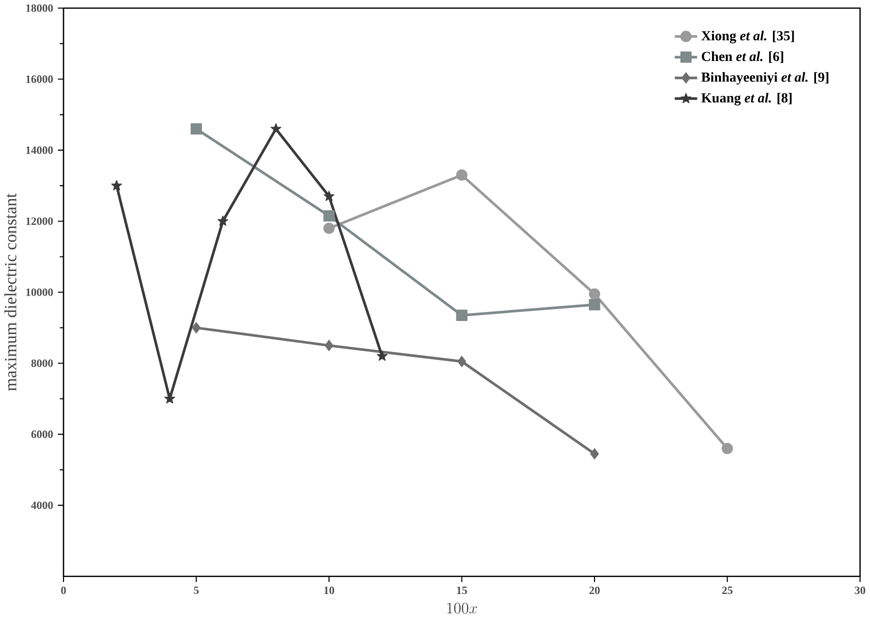 This screenshot has width=870, height=618. I want to click on x-tick-label: 10, so click(329, 590).